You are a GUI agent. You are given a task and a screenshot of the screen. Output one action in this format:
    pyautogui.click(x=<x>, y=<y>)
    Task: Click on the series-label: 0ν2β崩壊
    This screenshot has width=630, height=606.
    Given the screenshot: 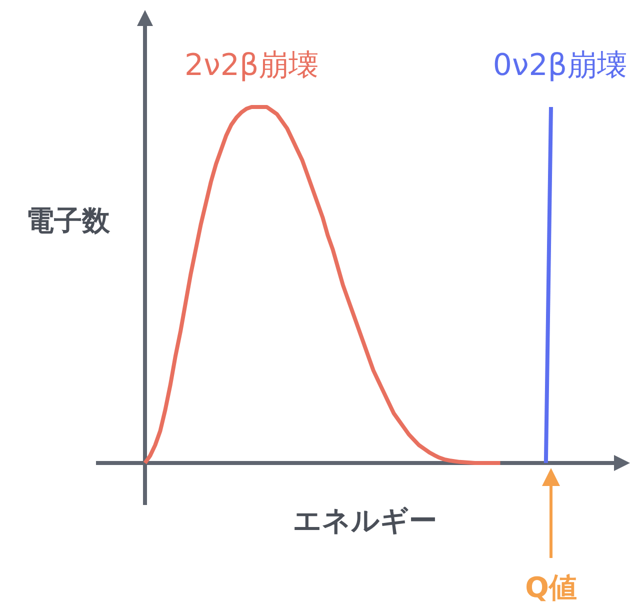 What is the action you would take?
    pyautogui.click(x=559, y=65)
    